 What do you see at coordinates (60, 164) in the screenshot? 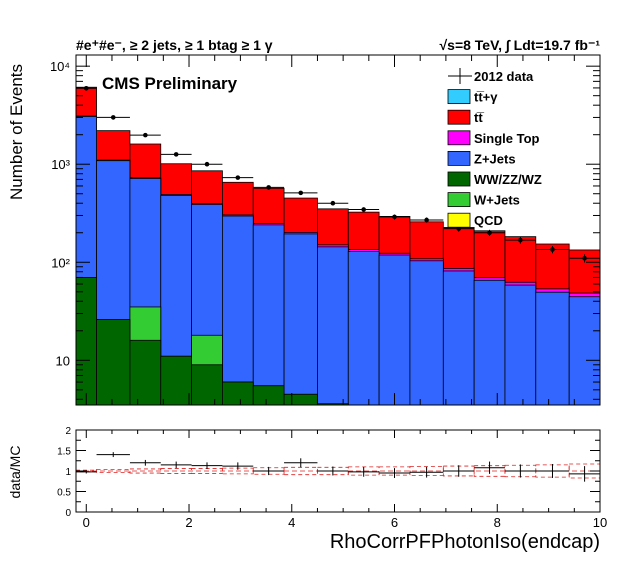
I see `main-y-tick-label-2: 10³` at bounding box center [60, 164].